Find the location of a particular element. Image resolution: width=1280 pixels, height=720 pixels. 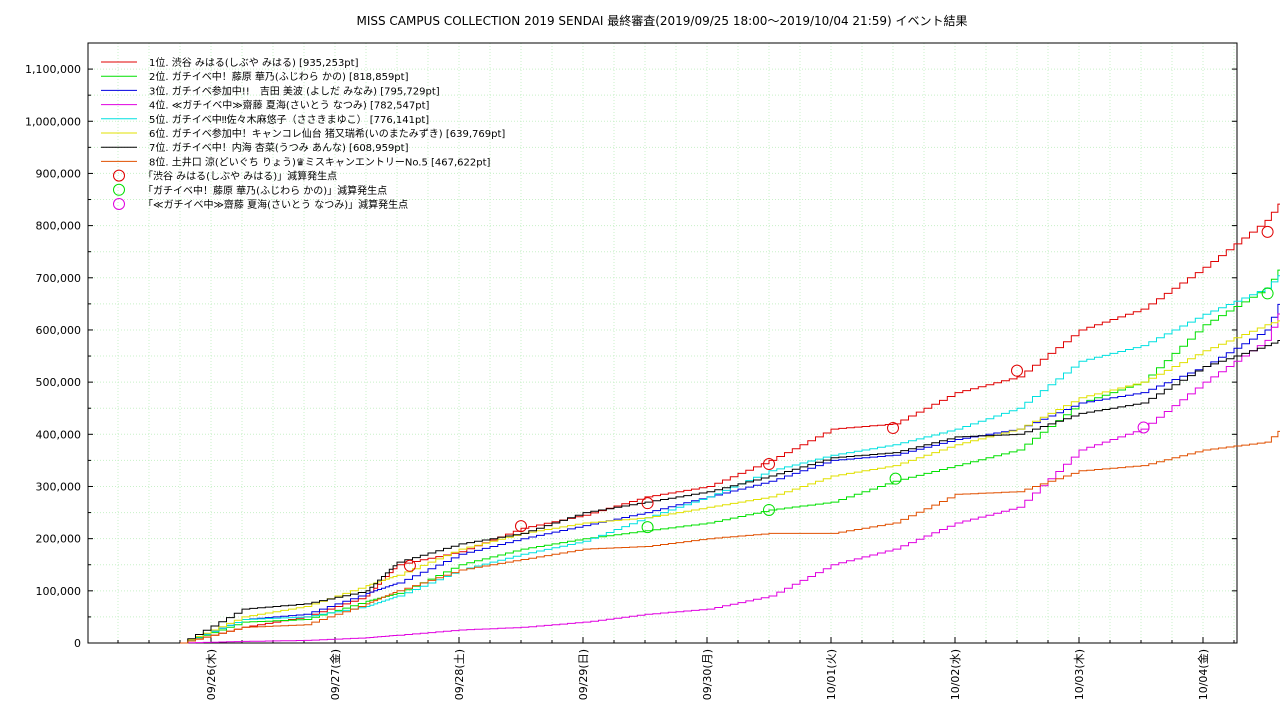

legend-label-2: 2位. ガチイベ中！藤原 華乃(ふじわら かの) [818,859pt] is located at coordinates (279, 76).